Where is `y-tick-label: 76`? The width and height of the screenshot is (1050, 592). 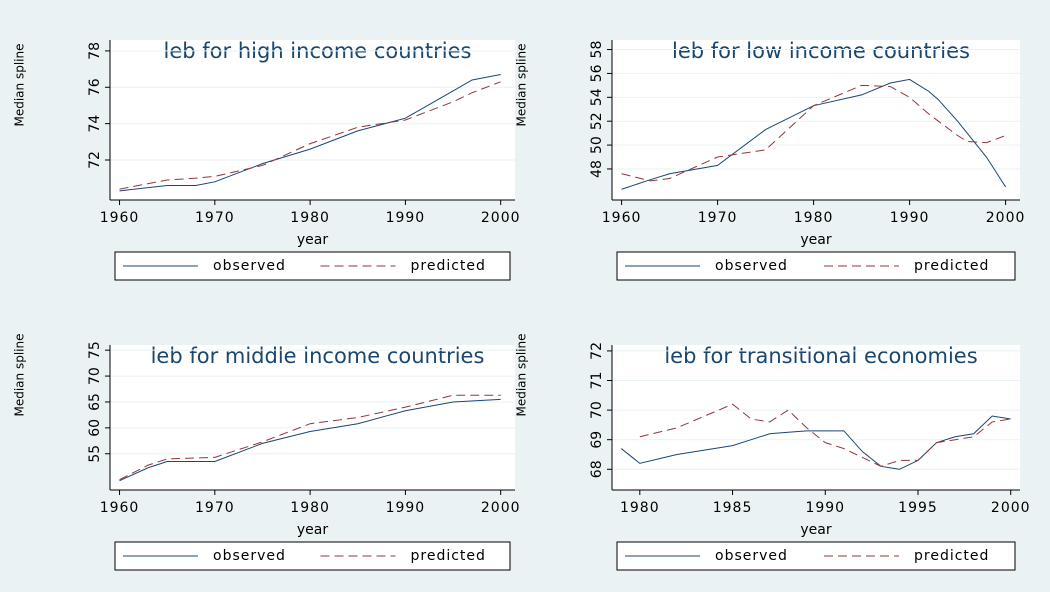
y-tick-label: 76 is located at coordinates (95, 87).